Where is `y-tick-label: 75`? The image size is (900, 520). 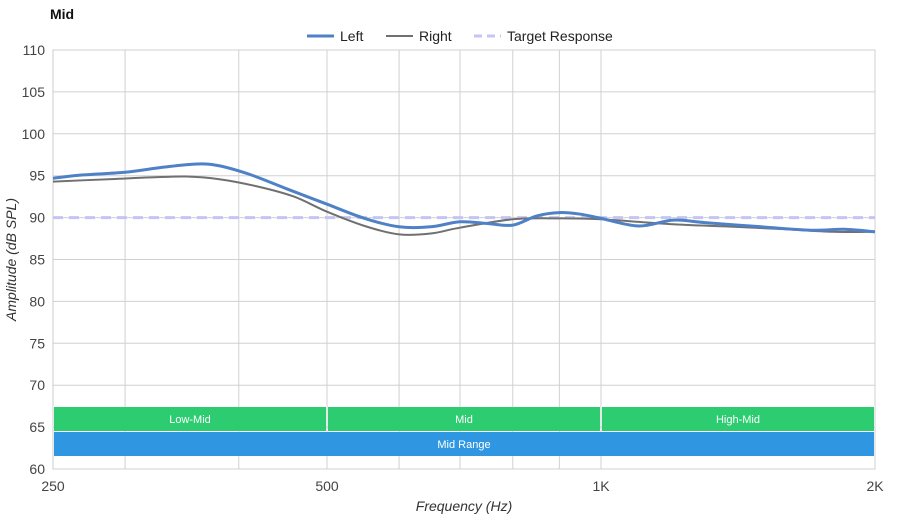
y-tick-label: 75 is located at coordinates (37, 343).